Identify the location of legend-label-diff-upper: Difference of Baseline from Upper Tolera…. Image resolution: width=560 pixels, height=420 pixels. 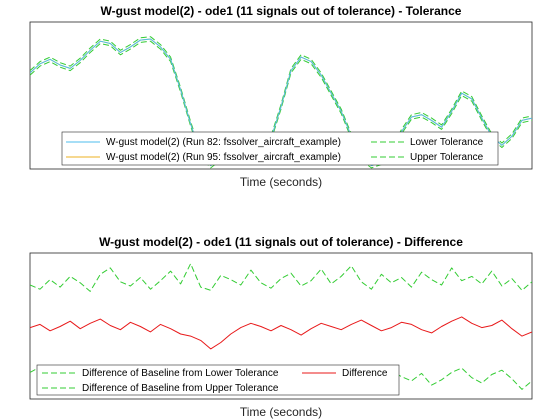
(180, 388).